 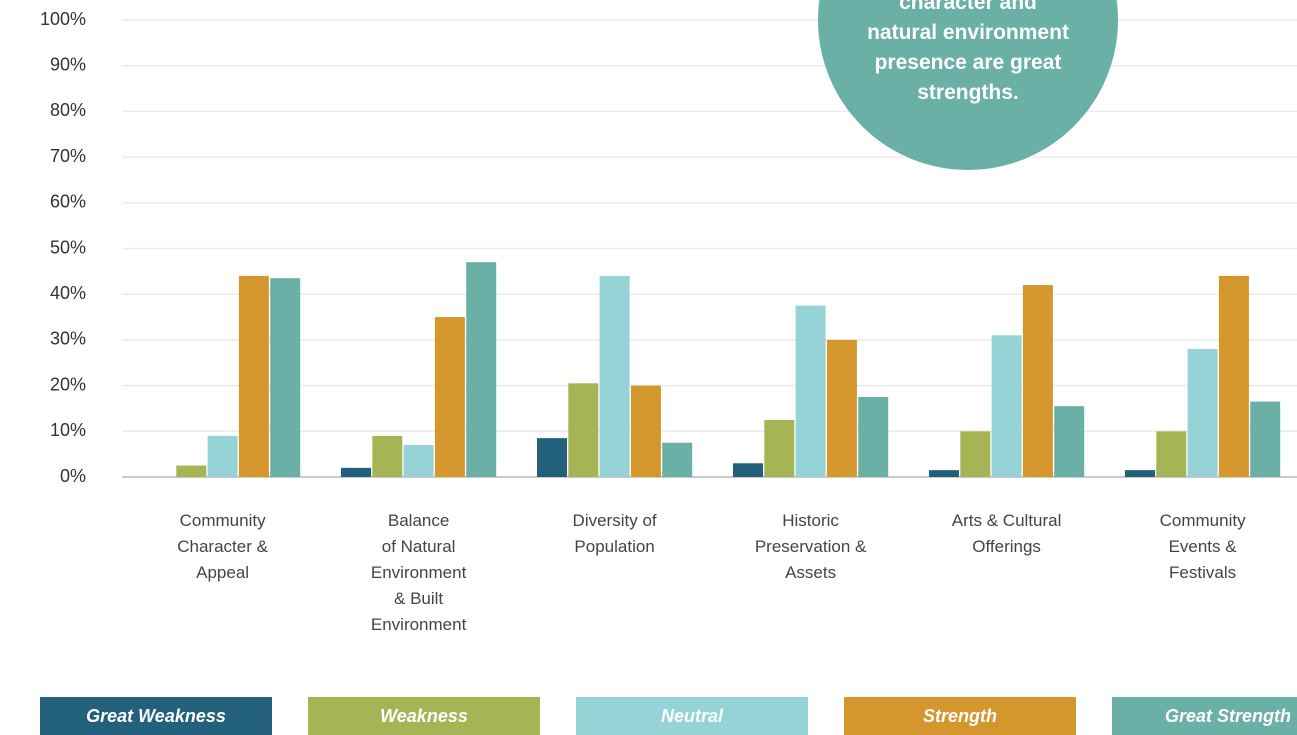 I want to click on y-tick-label: 40%, so click(x=68, y=293).